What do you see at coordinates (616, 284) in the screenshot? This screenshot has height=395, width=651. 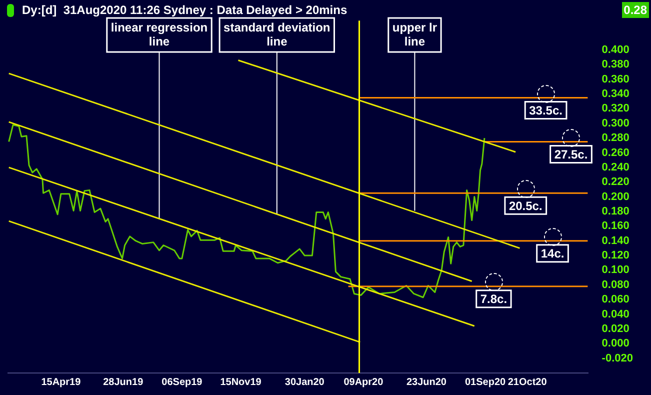 I see `y-tick-label: 0.080` at bounding box center [616, 284].